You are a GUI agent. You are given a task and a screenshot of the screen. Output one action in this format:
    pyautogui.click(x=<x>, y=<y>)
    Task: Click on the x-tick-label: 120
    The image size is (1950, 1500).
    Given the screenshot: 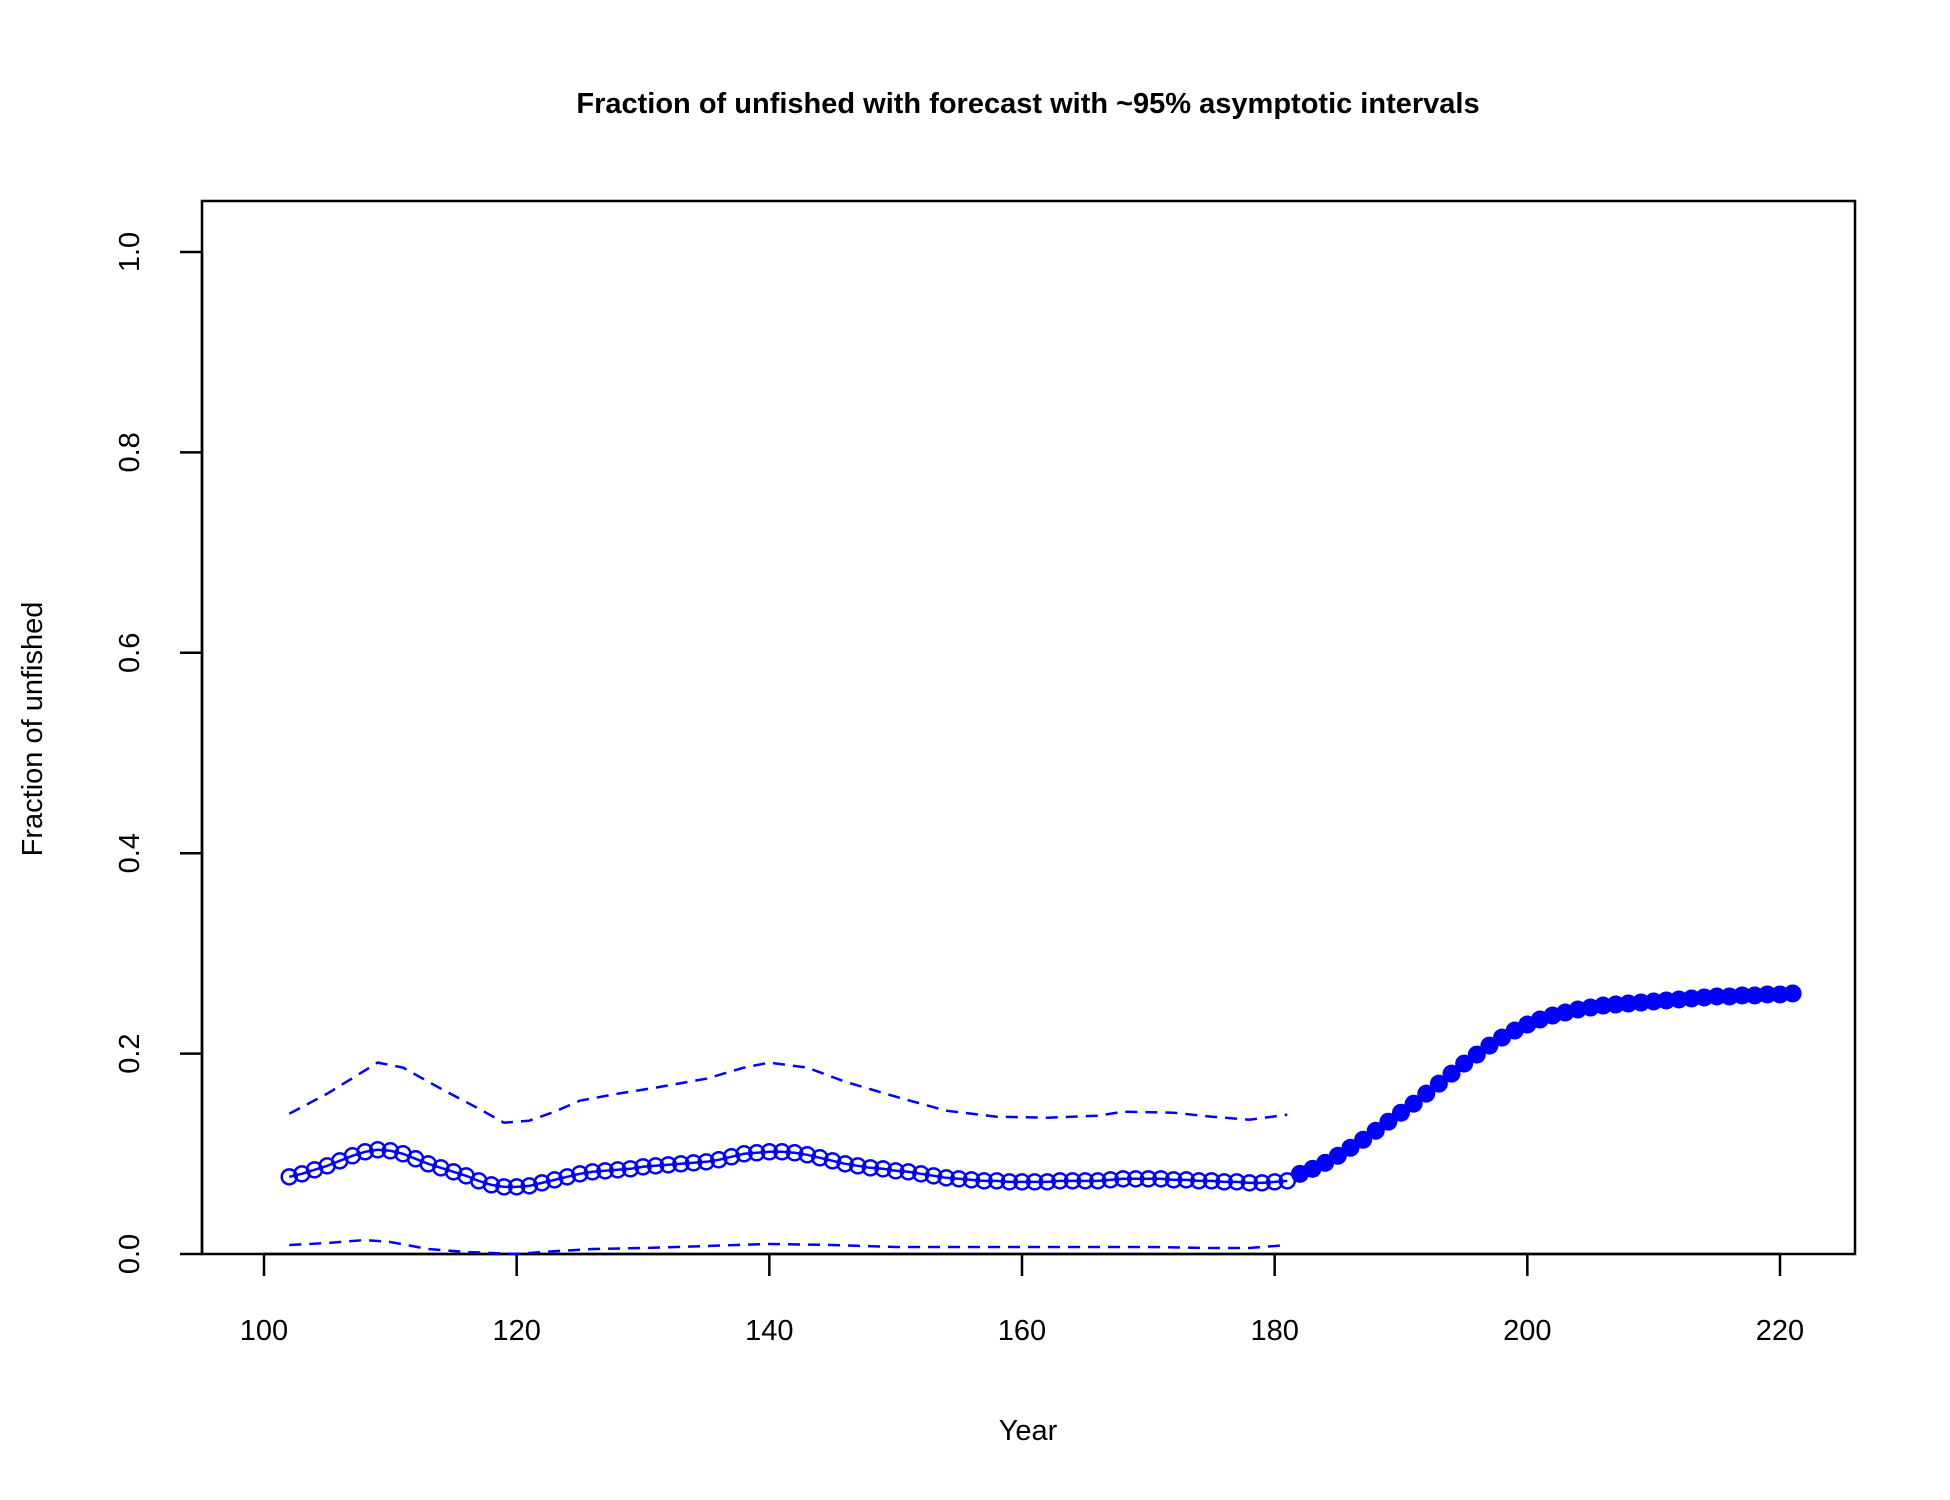 What is the action you would take?
    pyautogui.click(x=516, y=1331)
    